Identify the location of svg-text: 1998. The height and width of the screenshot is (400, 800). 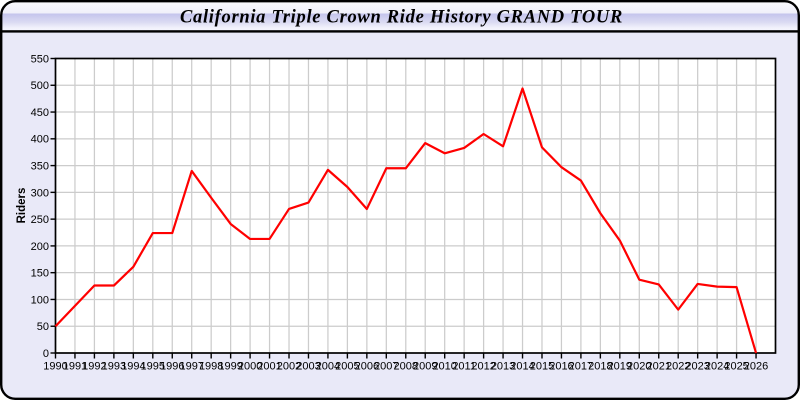
(211, 367).